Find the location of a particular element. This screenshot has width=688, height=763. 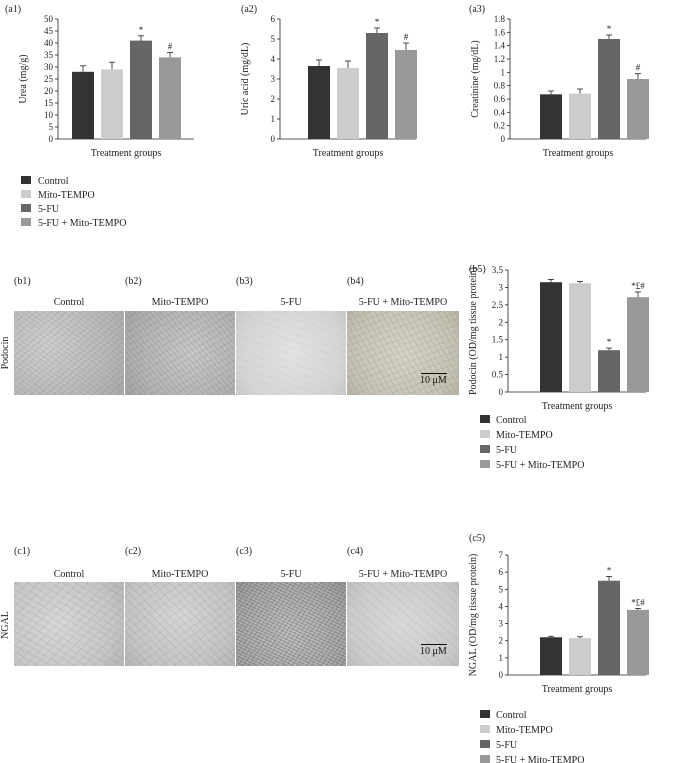

y-tick-label: 1.6 is located at coordinates (500, 32).